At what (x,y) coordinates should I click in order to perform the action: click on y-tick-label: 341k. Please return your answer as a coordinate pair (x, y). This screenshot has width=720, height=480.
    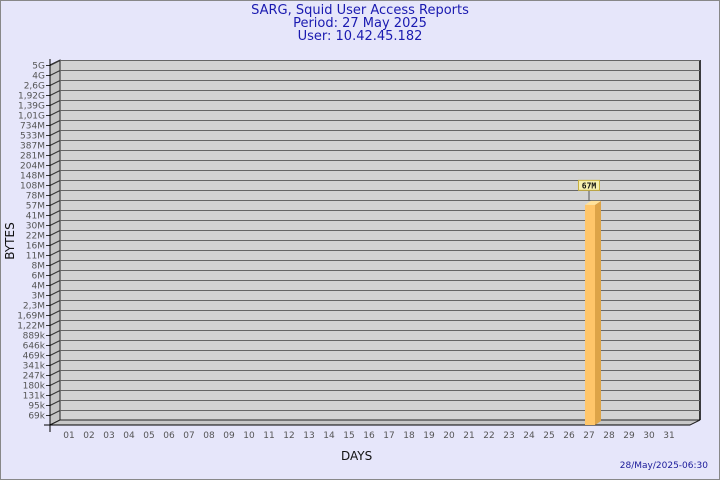
    Looking at the image, I should click on (34, 367).